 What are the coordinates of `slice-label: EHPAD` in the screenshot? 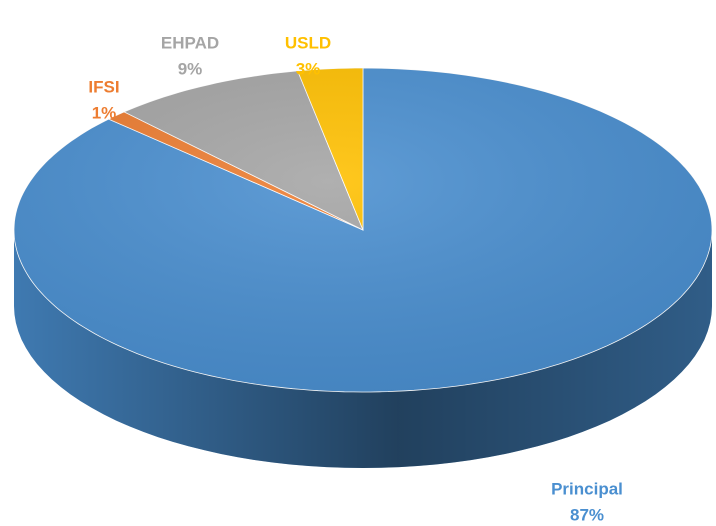 It's located at (190, 42).